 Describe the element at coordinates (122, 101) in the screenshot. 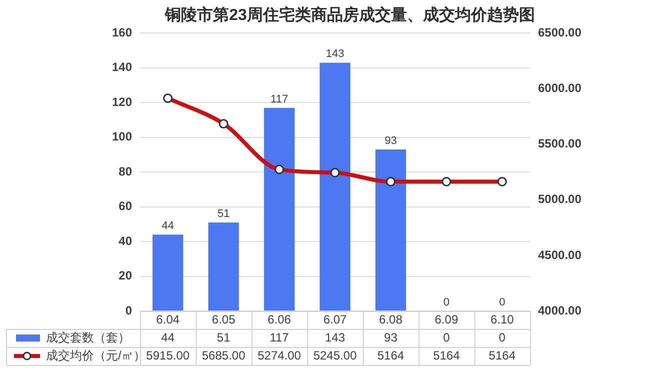

I see `y-tick-label: 120` at that location.